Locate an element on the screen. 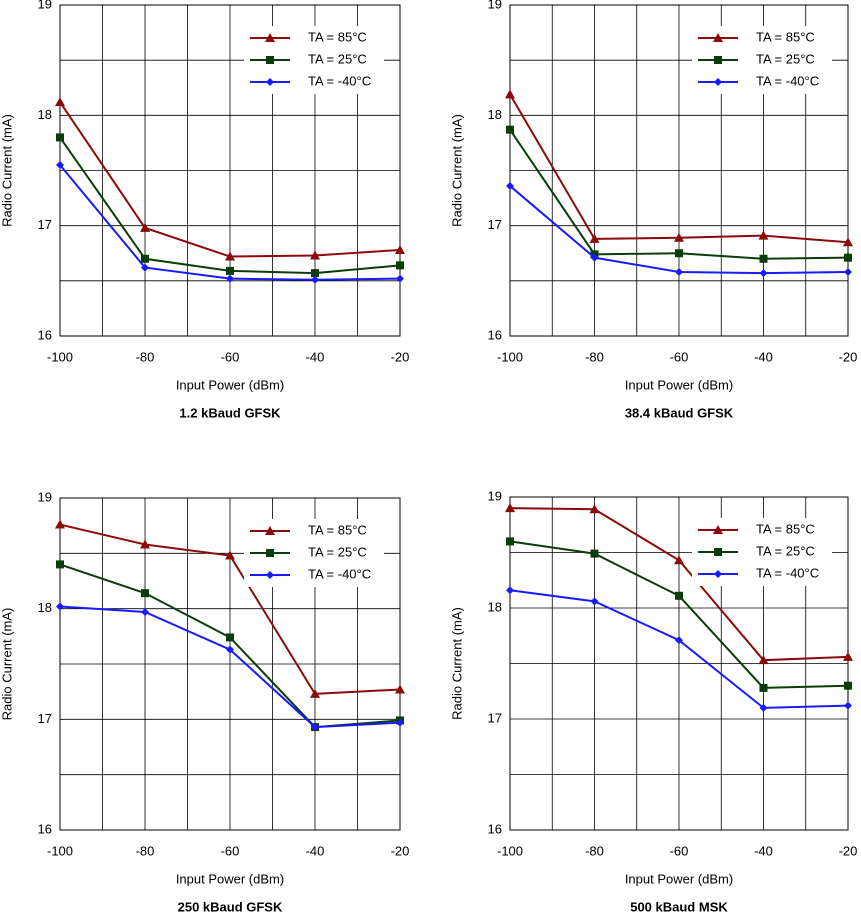  legend-label: TA = -40°C is located at coordinates (787, 572).